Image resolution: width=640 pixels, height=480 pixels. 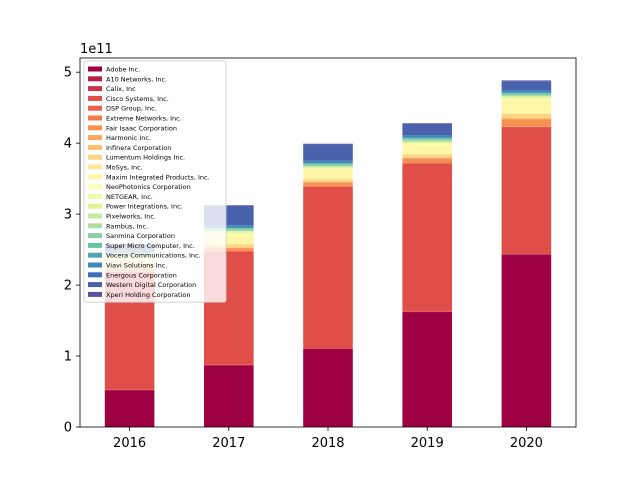 I want to click on x-axis: 2016 2017 2018 2019 2020, so click(x=328, y=439).